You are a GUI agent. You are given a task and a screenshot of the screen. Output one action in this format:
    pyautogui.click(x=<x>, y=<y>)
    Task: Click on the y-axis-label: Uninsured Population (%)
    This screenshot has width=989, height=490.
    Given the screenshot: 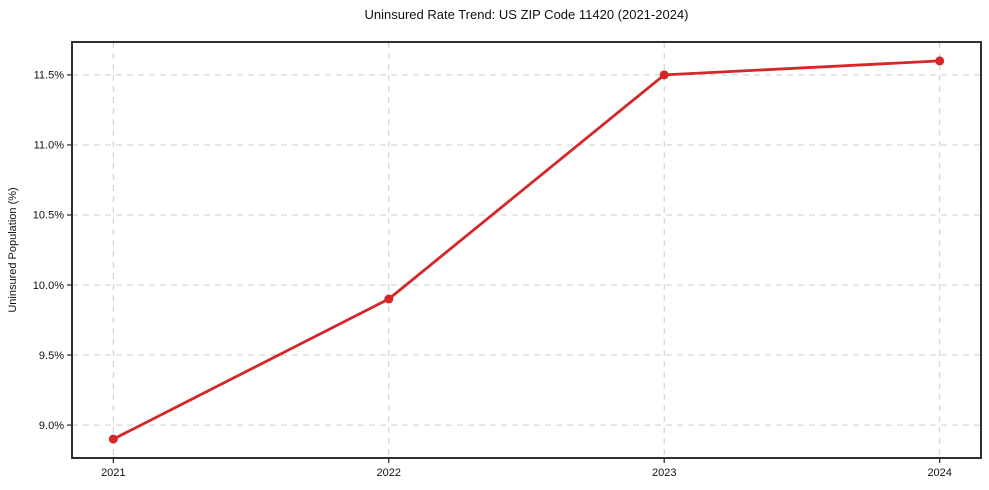 What is the action you would take?
    pyautogui.click(x=13, y=249)
    